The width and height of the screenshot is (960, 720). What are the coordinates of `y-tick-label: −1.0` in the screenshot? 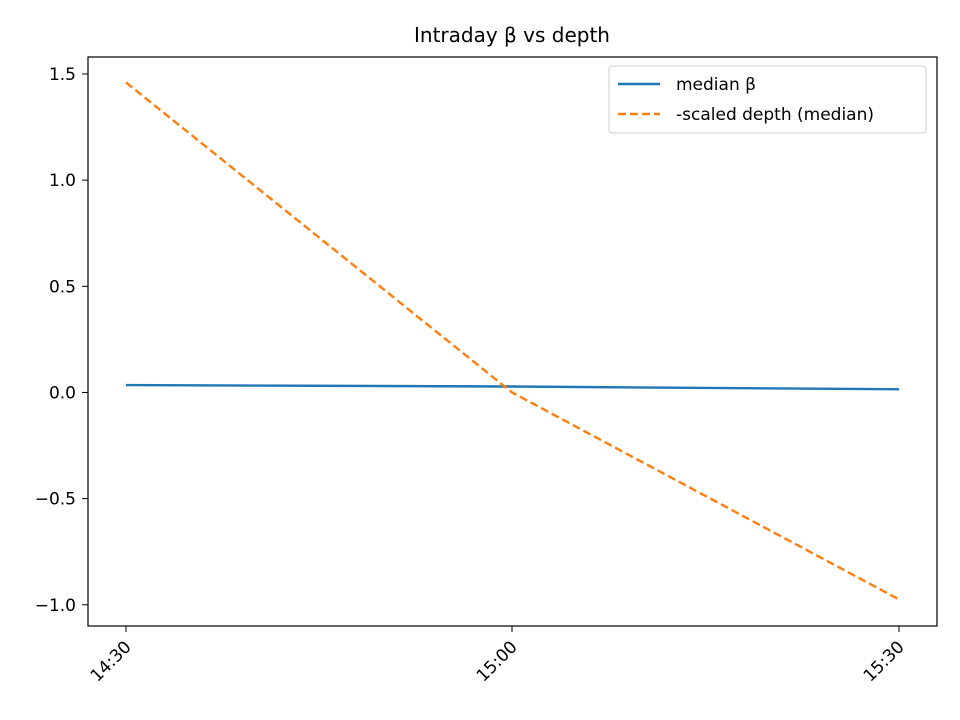 It's located at (55, 606).